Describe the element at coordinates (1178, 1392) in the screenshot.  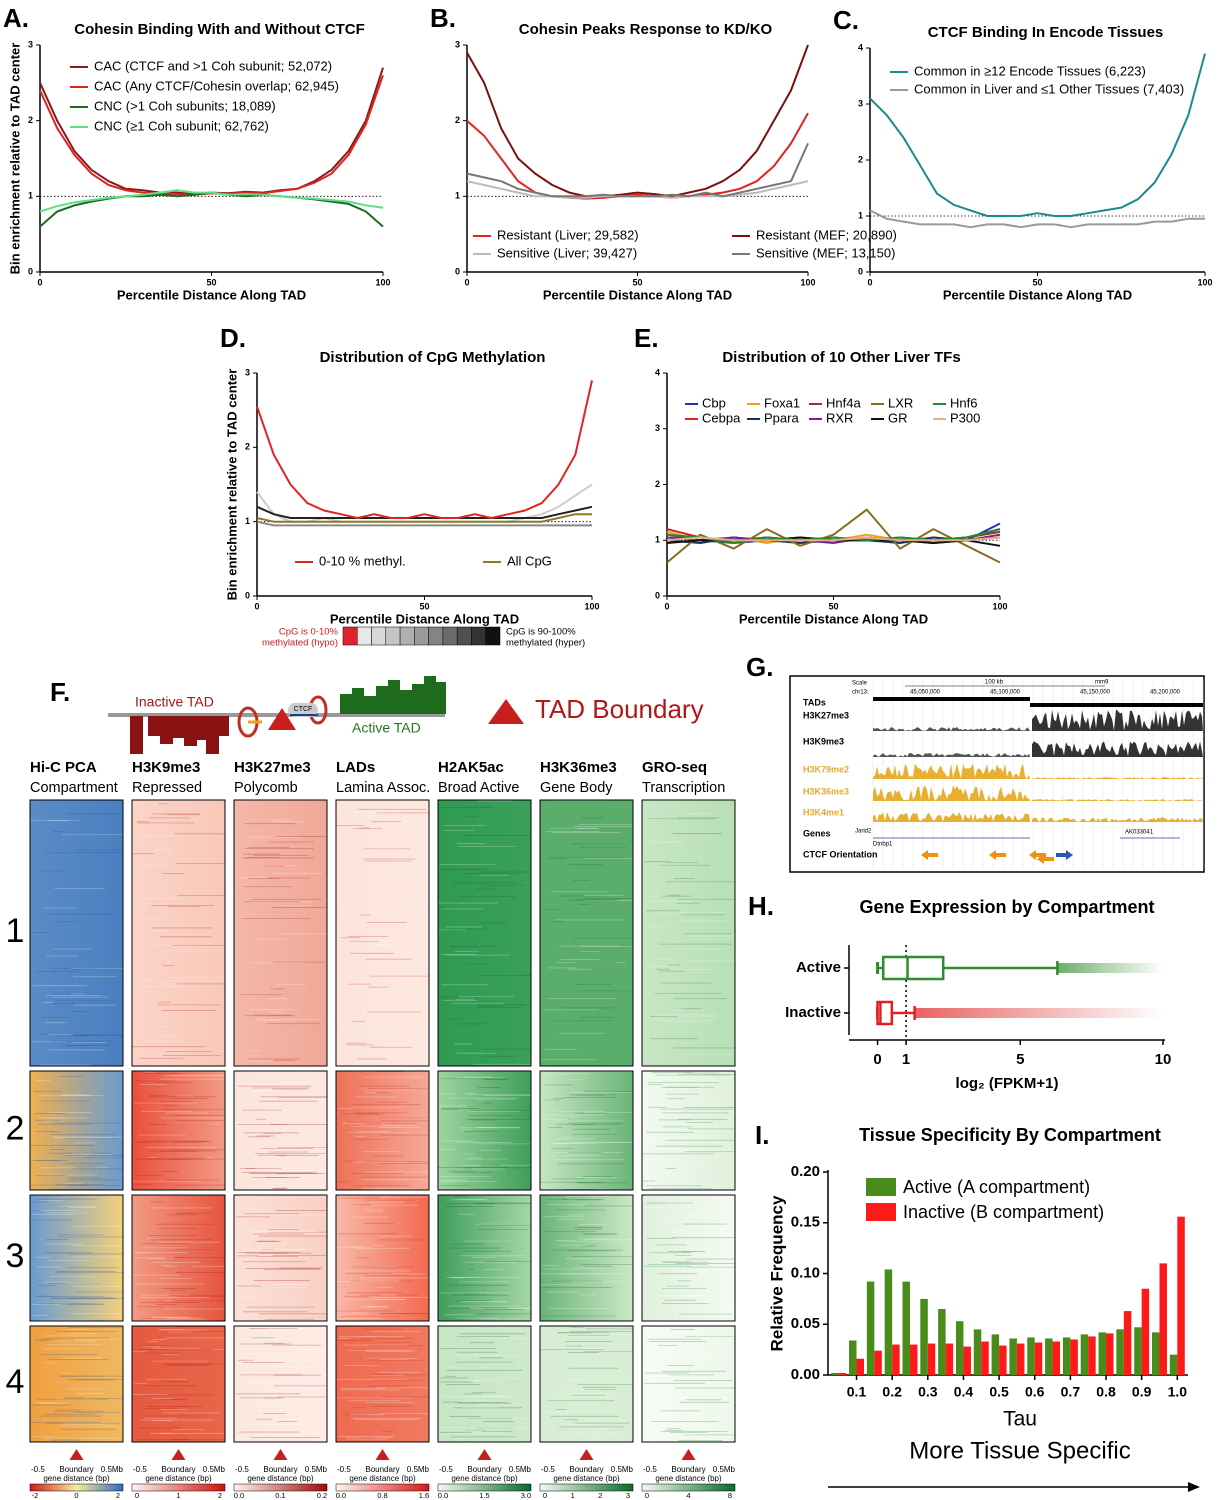
I see `x-tick-label: 1.0` at that location.